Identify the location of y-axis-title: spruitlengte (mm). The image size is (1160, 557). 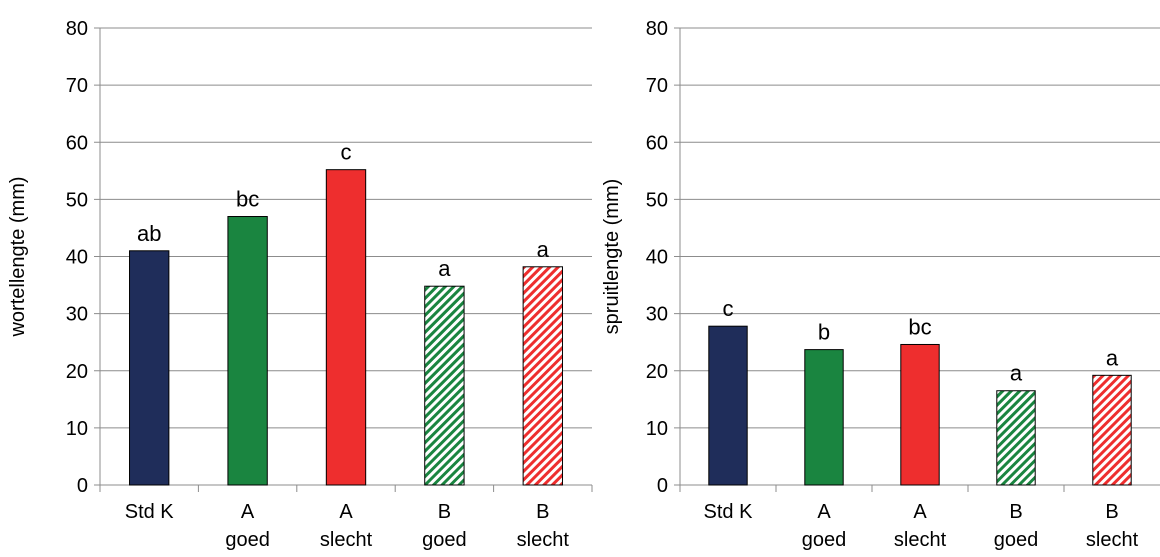
(612, 257).